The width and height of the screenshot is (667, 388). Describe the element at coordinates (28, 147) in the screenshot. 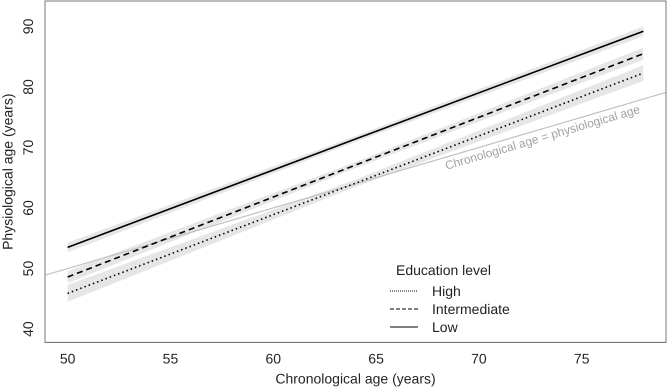

I see `y-tick-label: 70` at that location.